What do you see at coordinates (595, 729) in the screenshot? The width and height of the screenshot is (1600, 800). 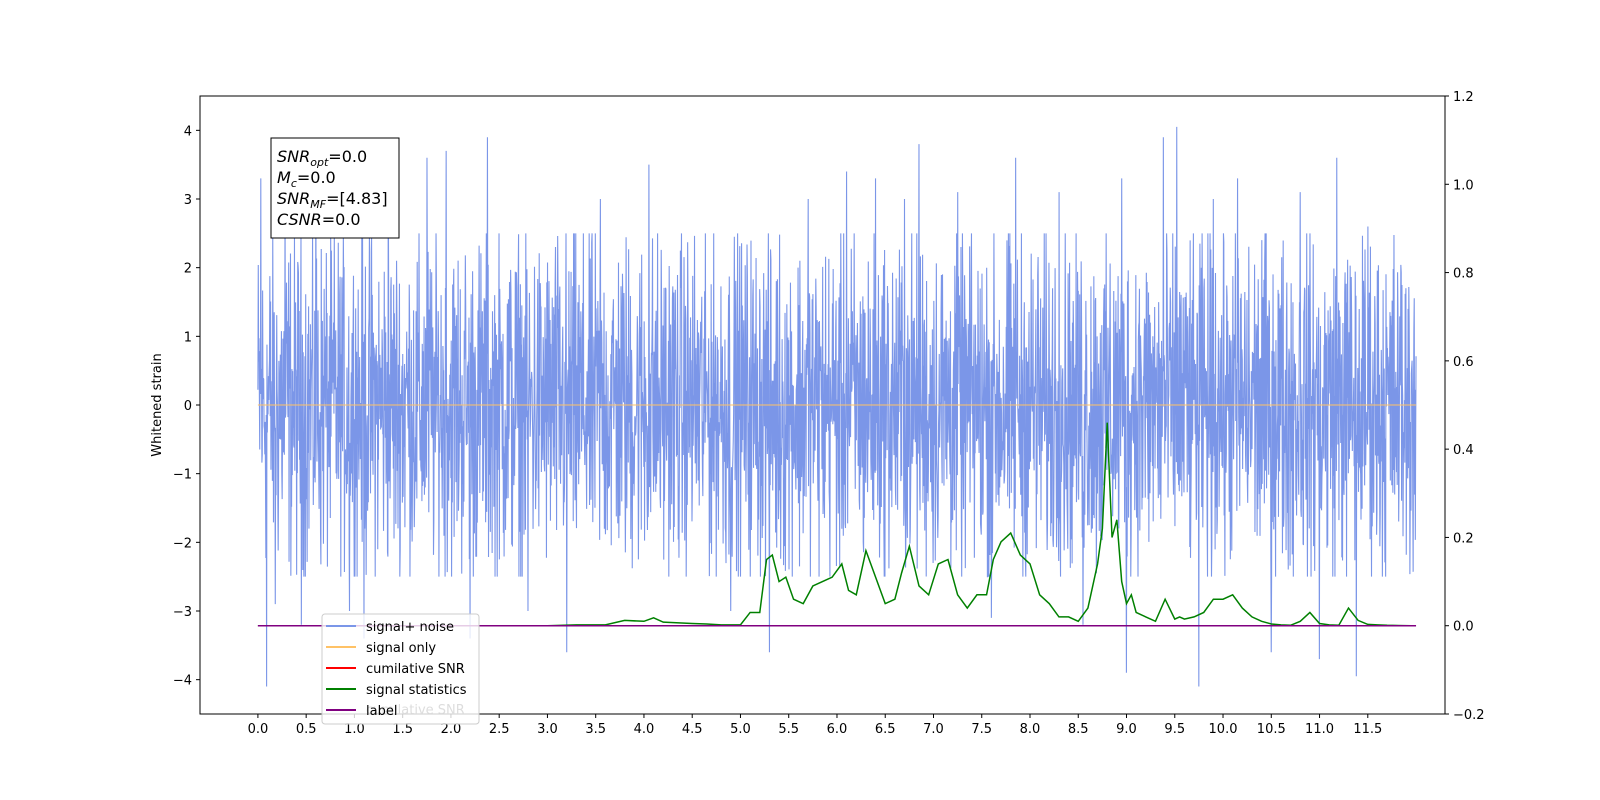 I see `x-tick-label: 3.5` at bounding box center [595, 729].